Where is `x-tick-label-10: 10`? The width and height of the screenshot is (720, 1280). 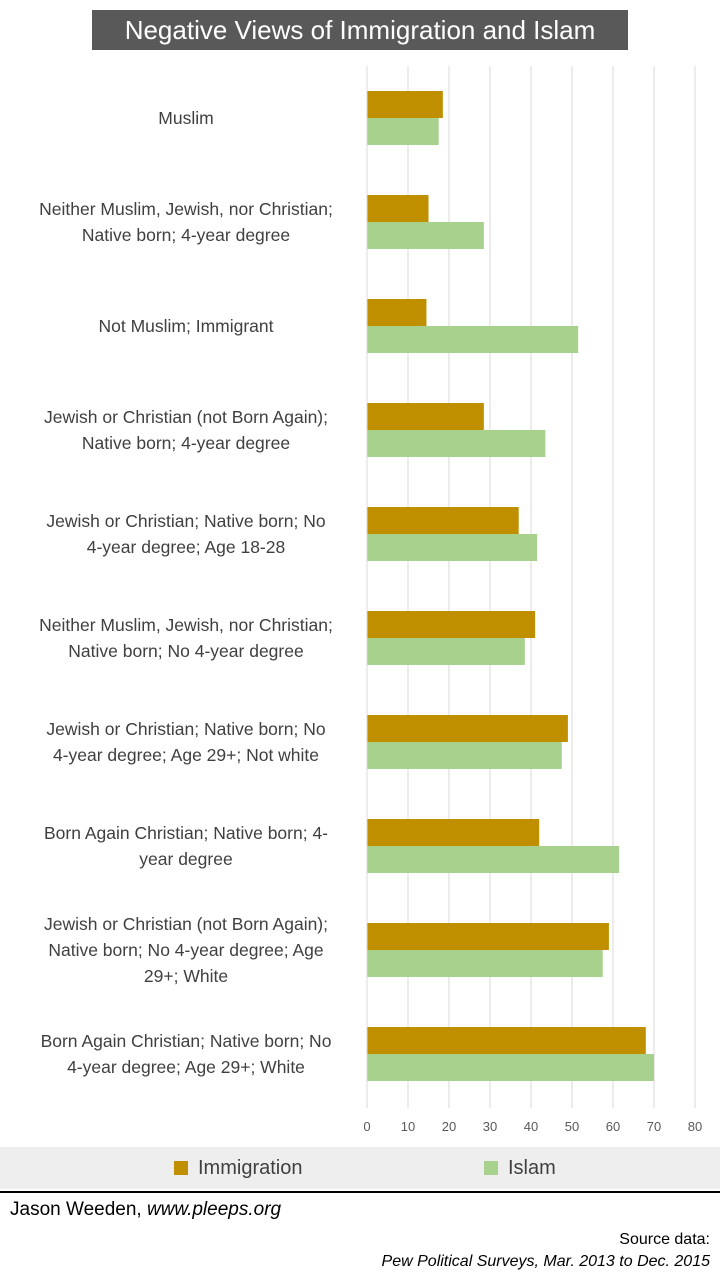 x-tick-label-10: 10 is located at coordinates (408, 1126).